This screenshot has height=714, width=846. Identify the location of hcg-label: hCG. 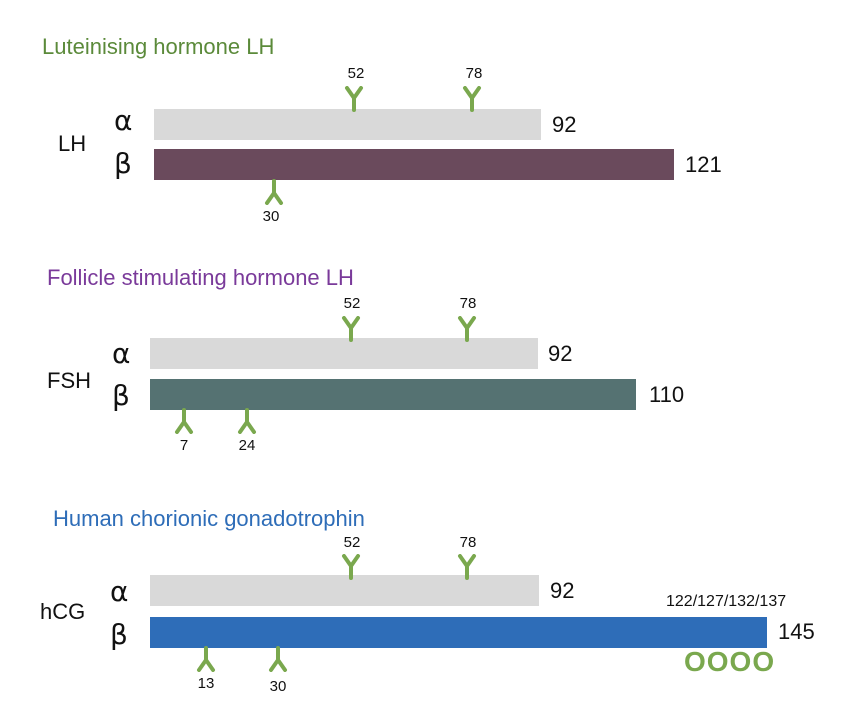
(63, 611).